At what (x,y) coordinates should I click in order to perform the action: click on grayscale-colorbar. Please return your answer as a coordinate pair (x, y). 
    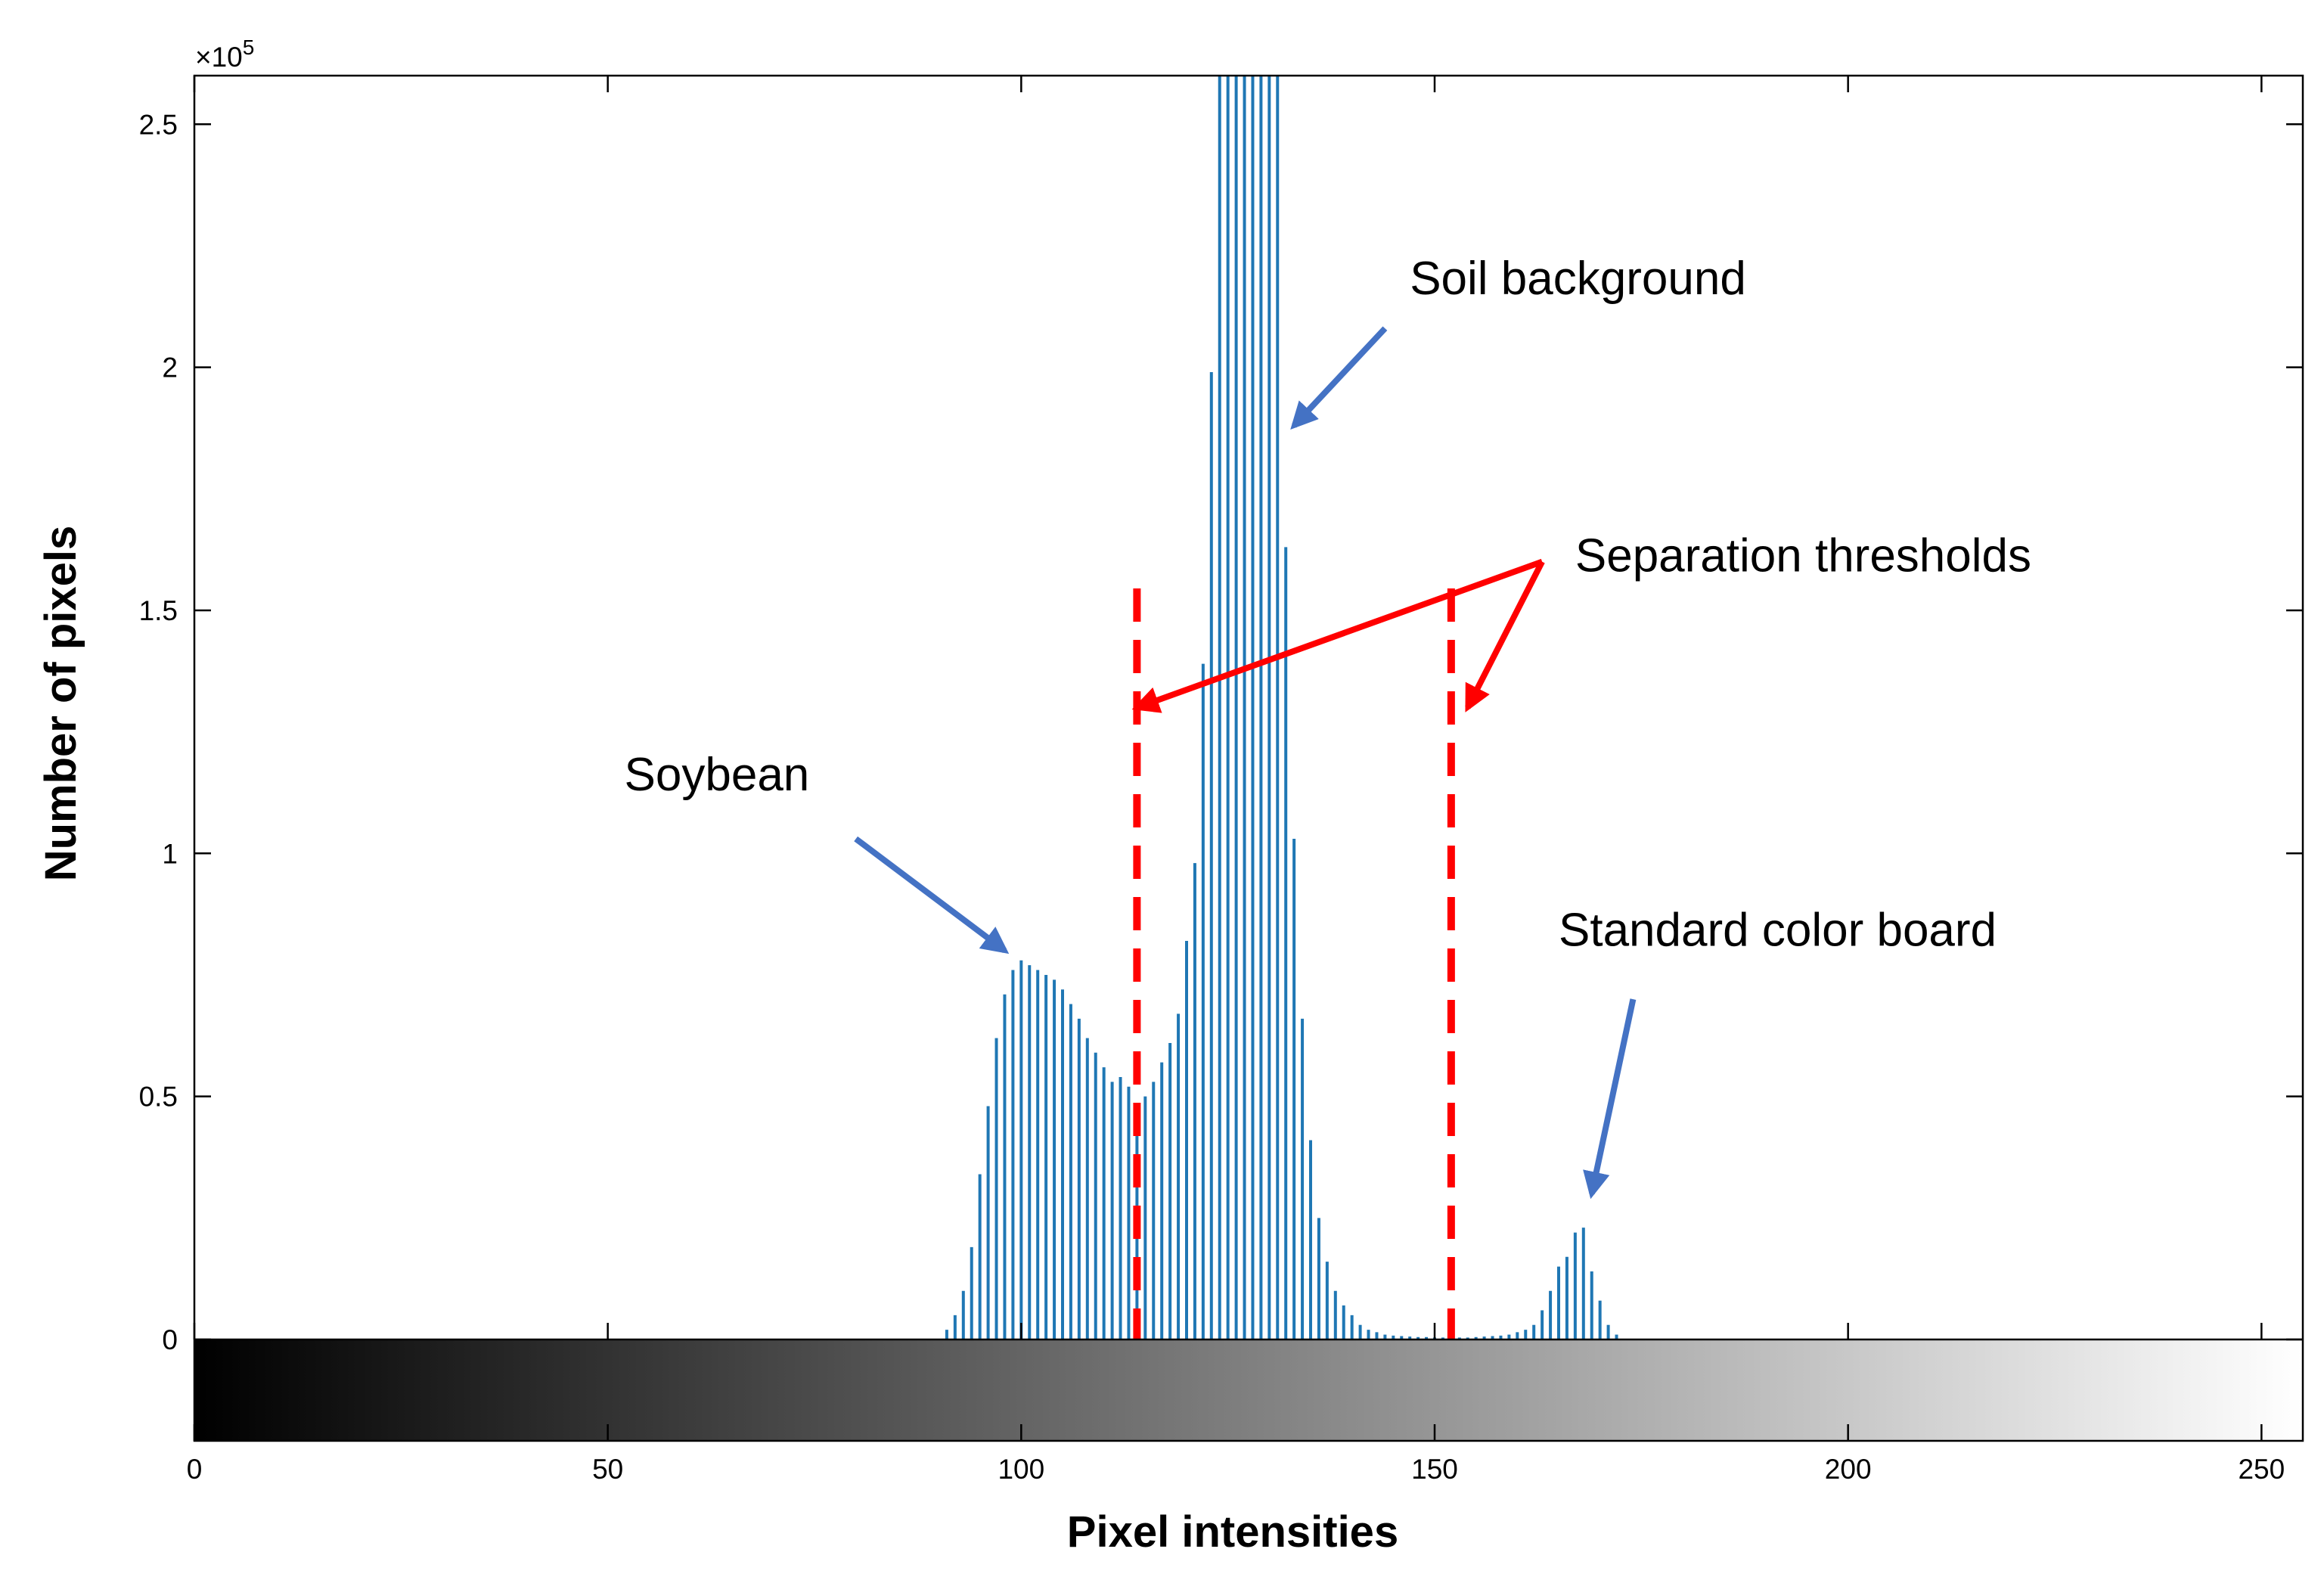
    Looking at the image, I should click on (1249, 1390).